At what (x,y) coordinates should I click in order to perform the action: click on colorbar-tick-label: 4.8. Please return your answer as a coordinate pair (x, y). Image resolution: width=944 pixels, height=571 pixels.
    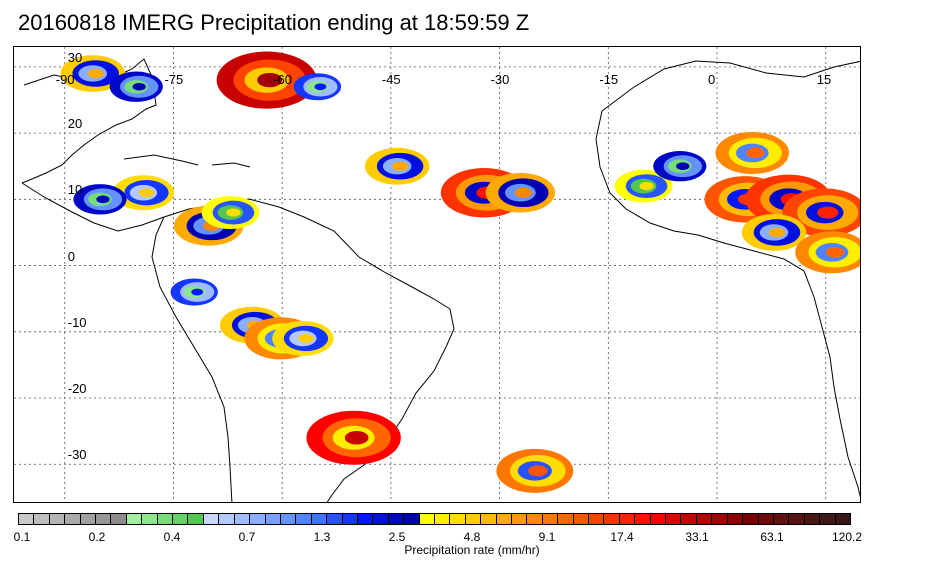
    Looking at the image, I should click on (472, 537).